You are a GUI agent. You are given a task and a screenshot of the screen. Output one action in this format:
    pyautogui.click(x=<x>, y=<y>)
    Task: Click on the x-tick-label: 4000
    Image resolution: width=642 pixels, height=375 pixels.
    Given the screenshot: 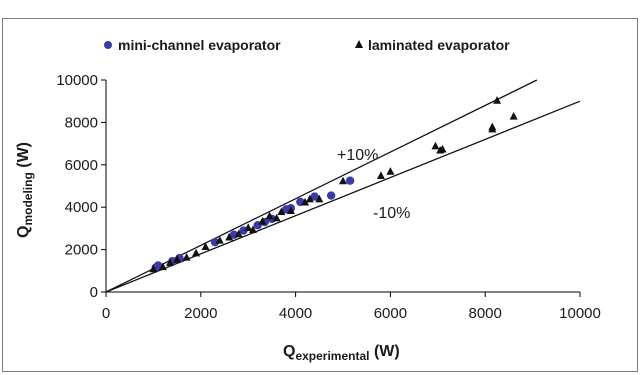 What is the action you would take?
    pyautogui.click(x=295, y=313)
    